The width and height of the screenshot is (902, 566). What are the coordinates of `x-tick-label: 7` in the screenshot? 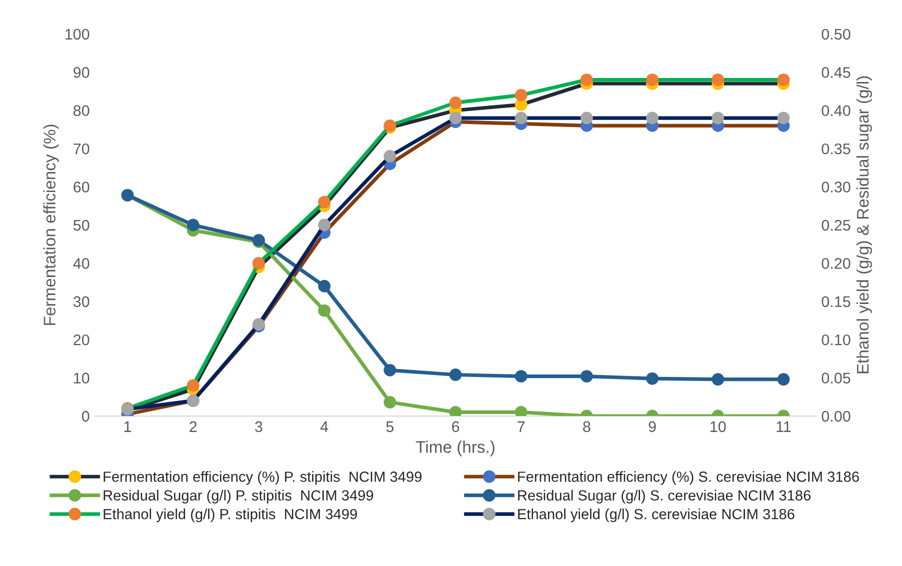 It's located at (521, 426).